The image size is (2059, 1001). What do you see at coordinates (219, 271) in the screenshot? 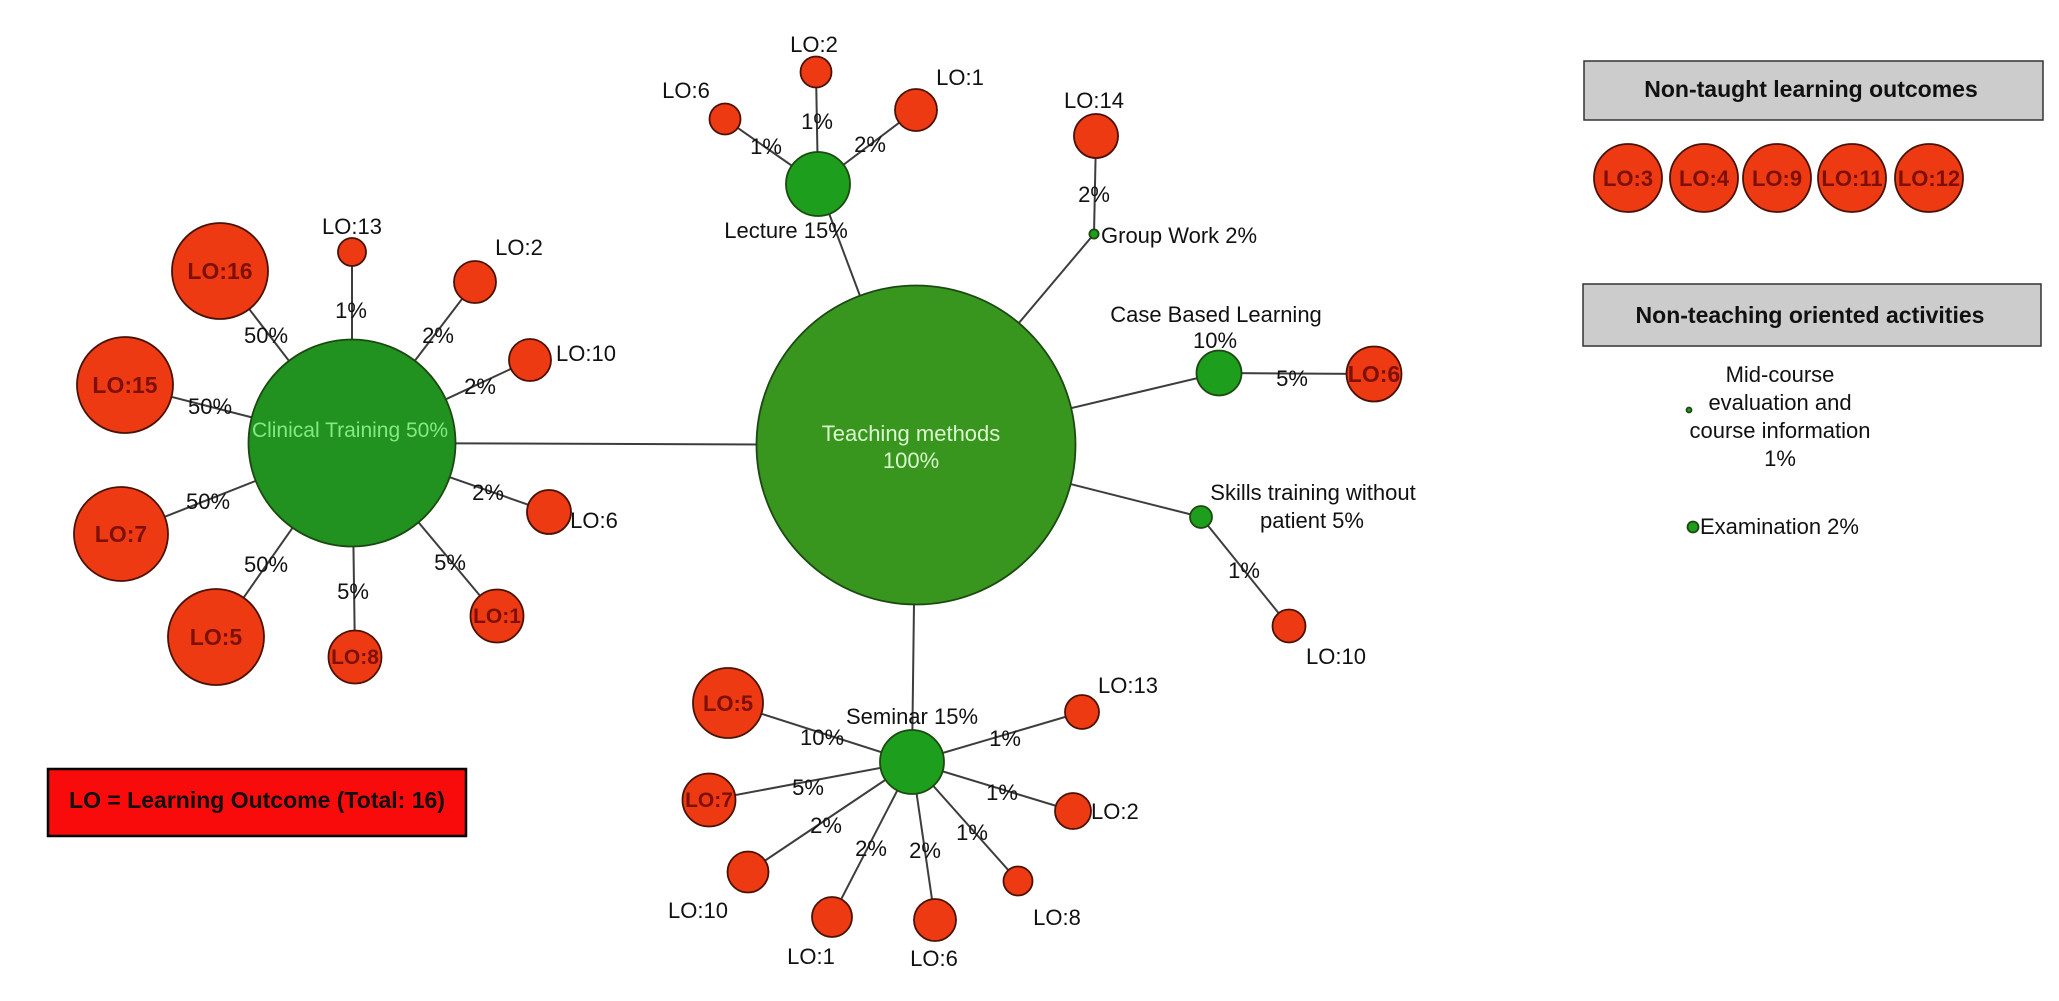
I see `svg-text: LO:16` at bounding box center [219, 271].